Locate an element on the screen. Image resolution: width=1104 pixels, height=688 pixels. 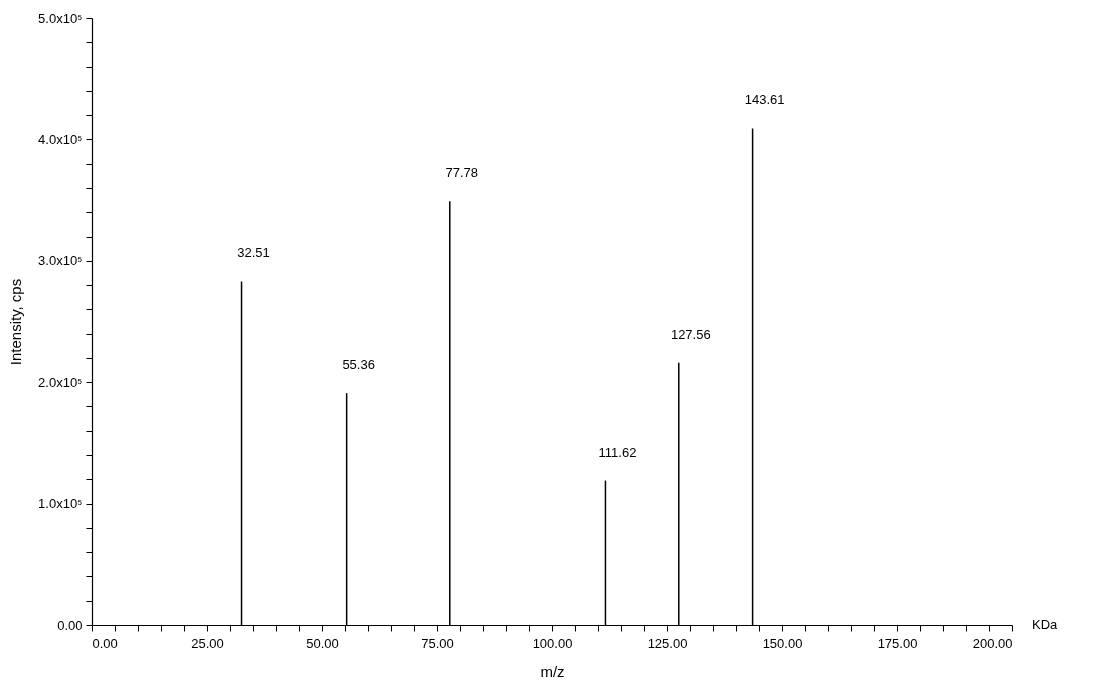
x-axis-title: m/z is located at coordinates (552, 671).